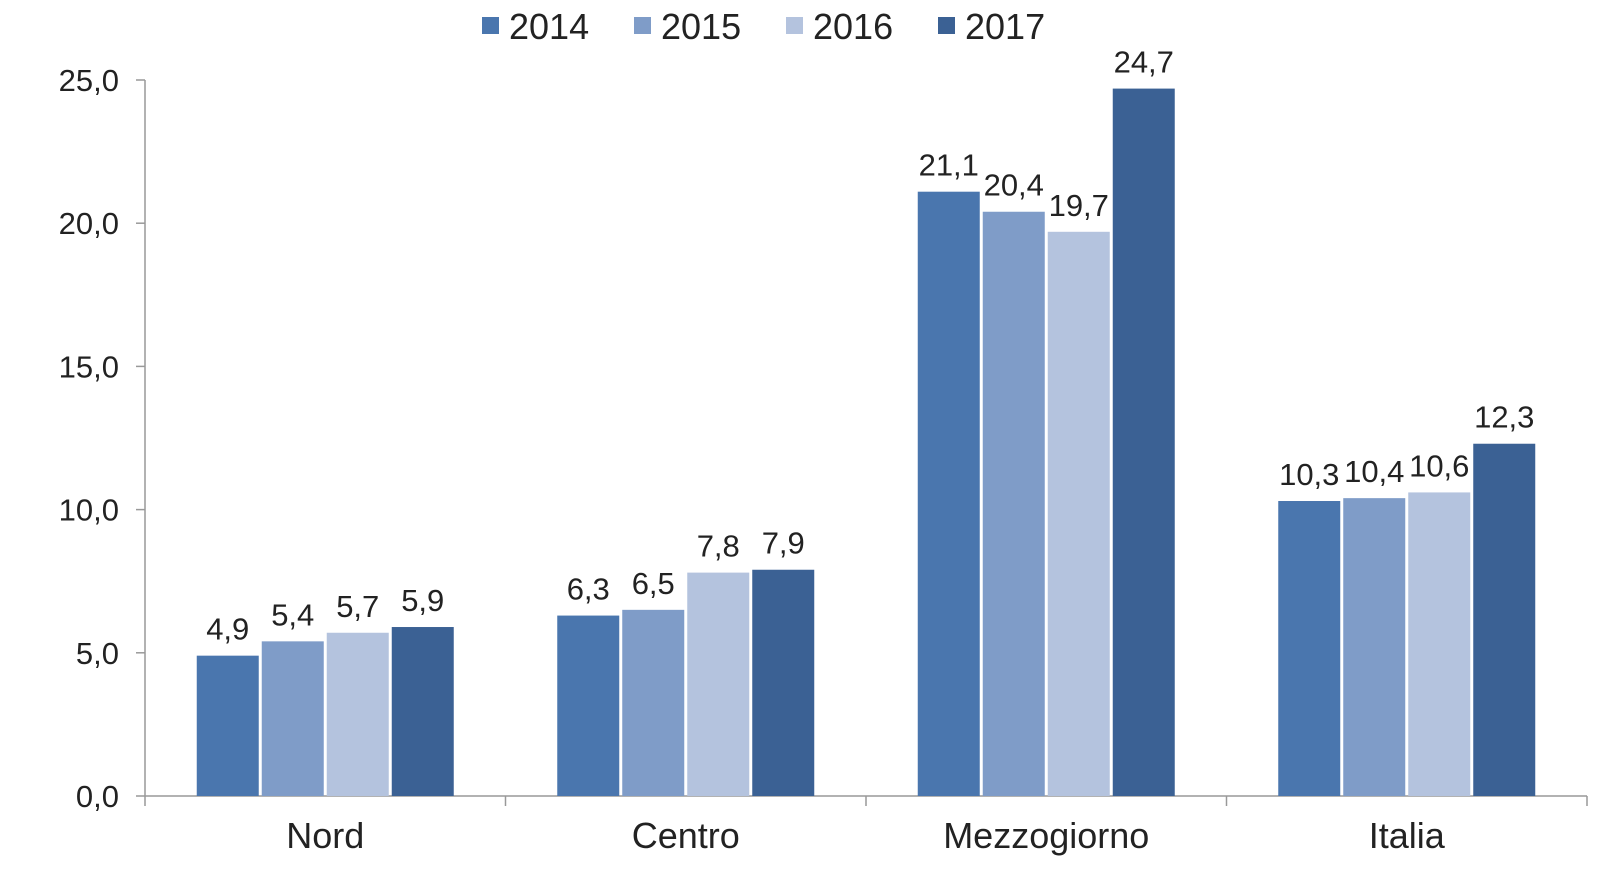  Describe the element at coordinates (97, 653) in the screenshot. I see `y-tick-label: 5,0` at that location.